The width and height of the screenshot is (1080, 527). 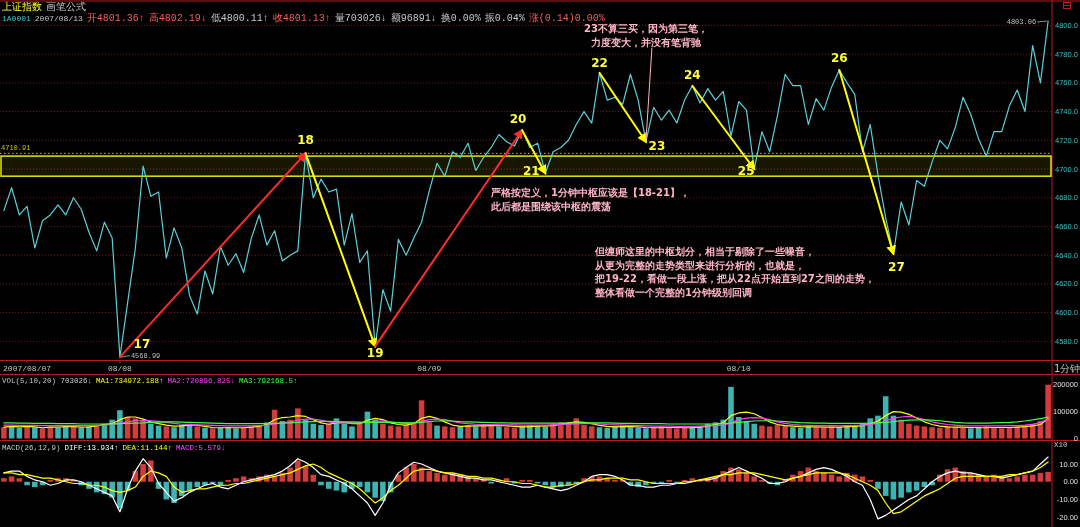 I want to click on annotation: 严格按定义，1分钟中枢应该是【18-21】，此后都是围绕该中枢的震荡, so click(x=590, y=199).